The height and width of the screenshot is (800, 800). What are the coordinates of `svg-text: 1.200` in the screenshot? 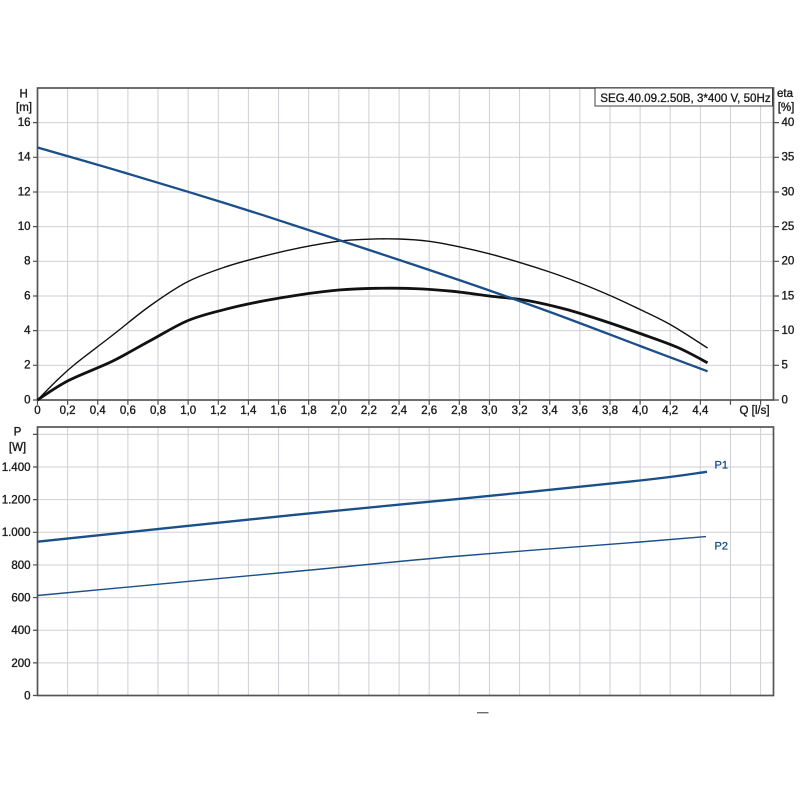 It's located at (16, 501).